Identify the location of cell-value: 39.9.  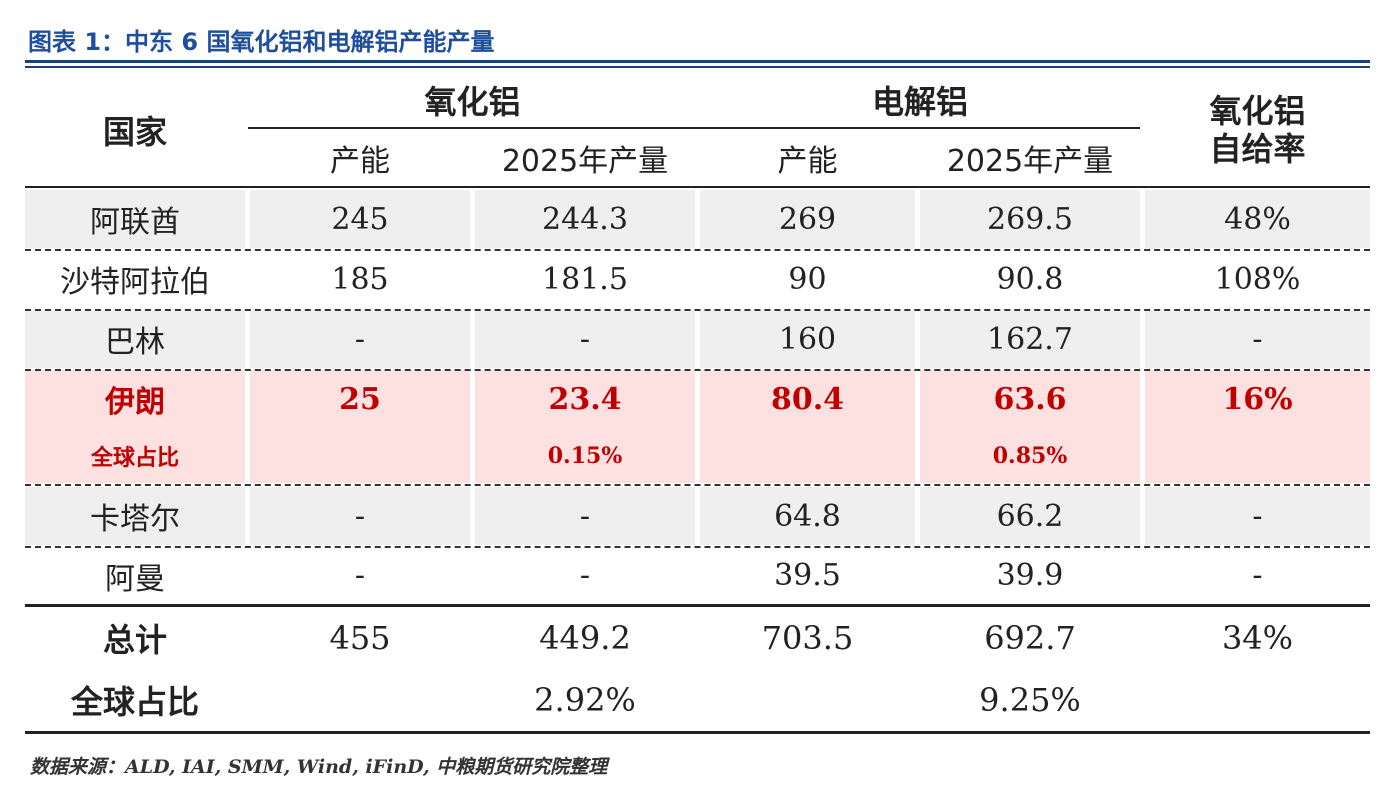
(1030, 575).